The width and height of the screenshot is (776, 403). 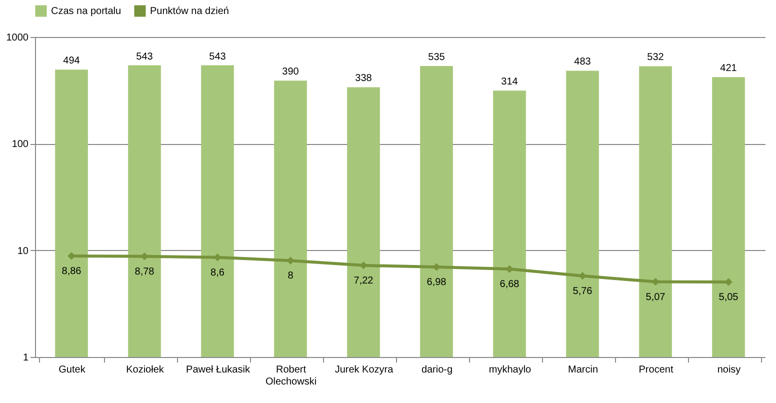 What do you see at coordinates (291, 276) in the screenshot?
I see `data-label: 8` at bounding box center [291, 276].